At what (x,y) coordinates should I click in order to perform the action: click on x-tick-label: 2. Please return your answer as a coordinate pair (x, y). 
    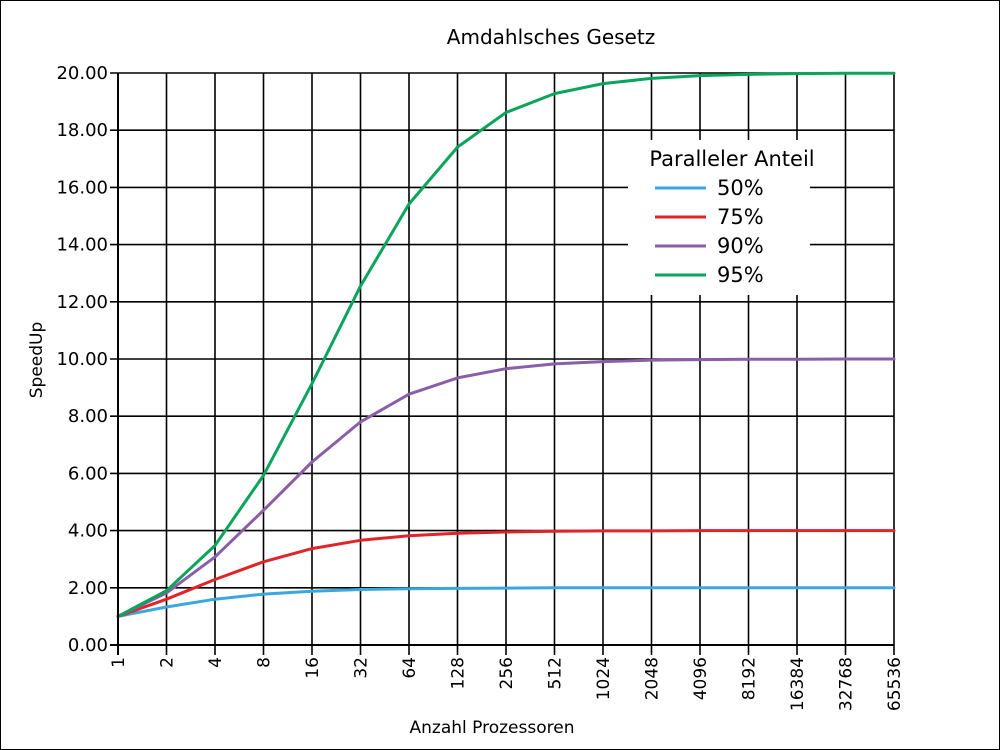
    Looking at the image, I should click on (168, 662).